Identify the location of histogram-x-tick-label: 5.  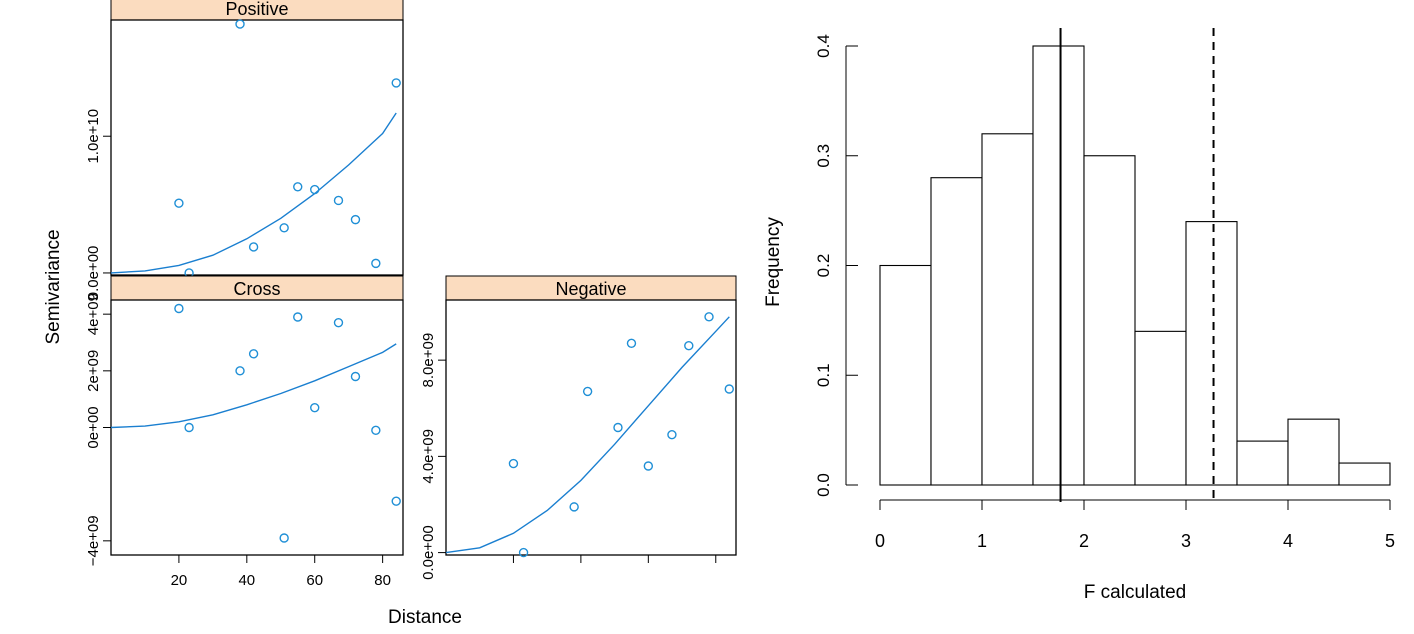
(1390, 541).